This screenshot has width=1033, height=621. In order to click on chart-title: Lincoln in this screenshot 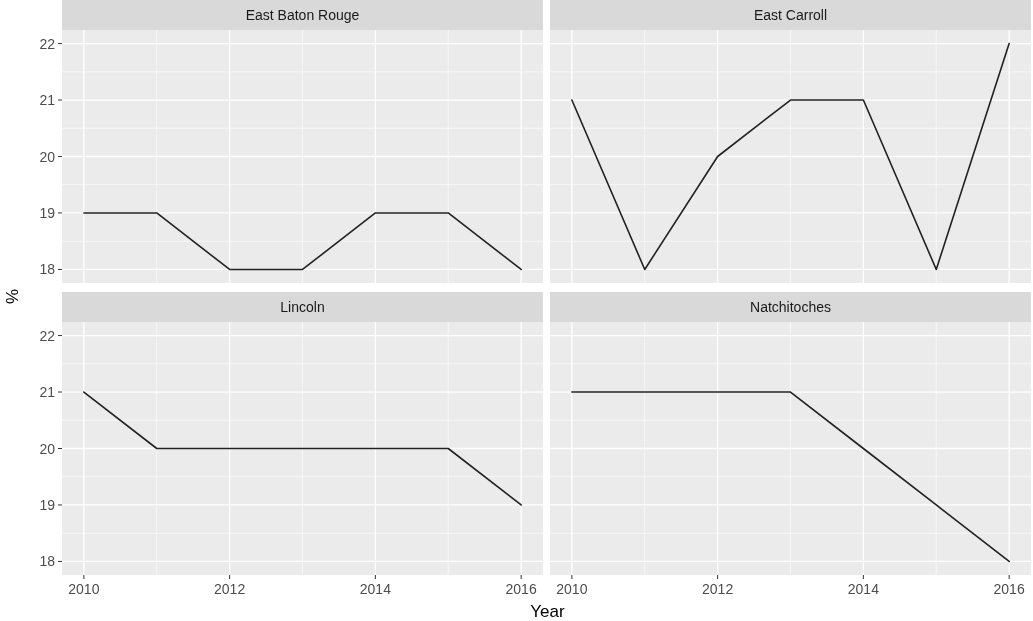, I will do `click(302, 307)`.